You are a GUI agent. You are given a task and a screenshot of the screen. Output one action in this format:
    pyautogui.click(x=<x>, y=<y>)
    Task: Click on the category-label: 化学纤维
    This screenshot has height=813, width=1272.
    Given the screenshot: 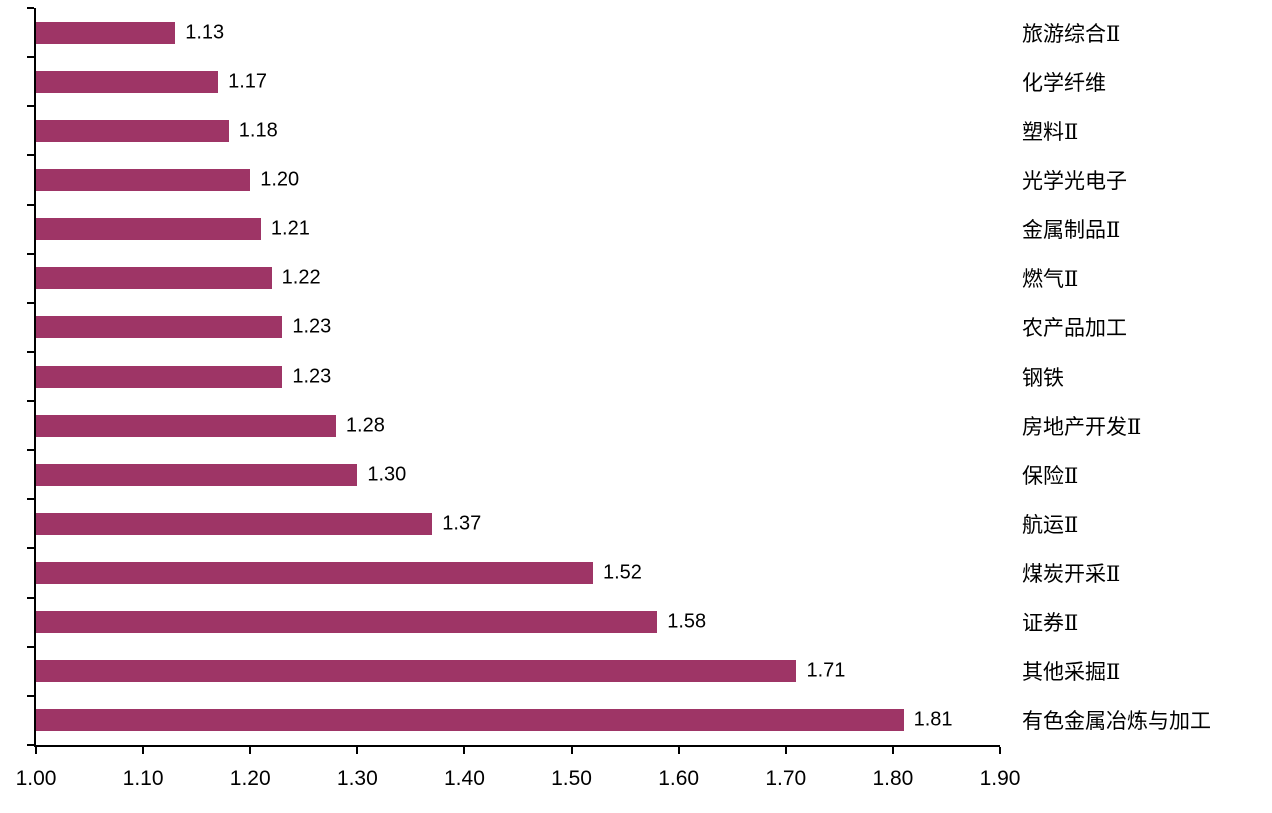 What is the action you would take?
    pyautogui.click(x=1064, y=82)
    